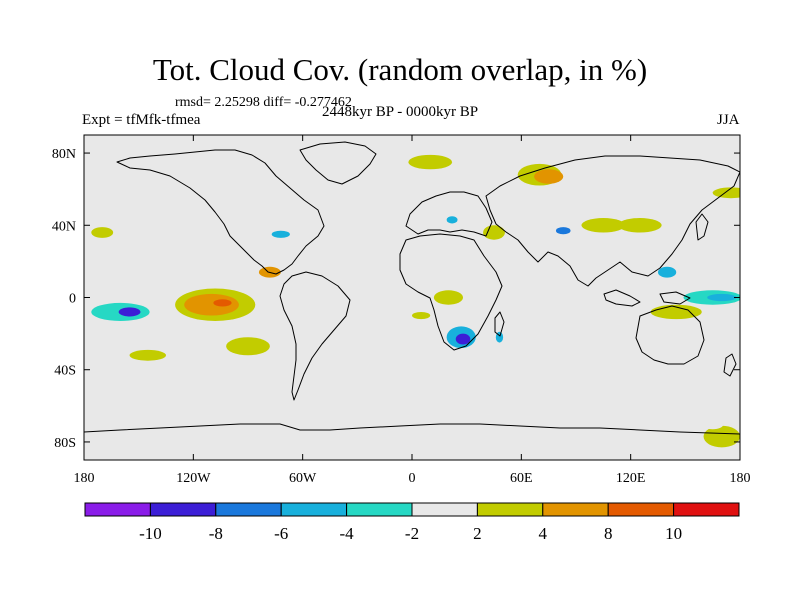 The height and width of the screenshot is (600, 800). Describe the element at coordinates (64, 226) in the screenshot. I see `y-tick-label: 40N` at that location.